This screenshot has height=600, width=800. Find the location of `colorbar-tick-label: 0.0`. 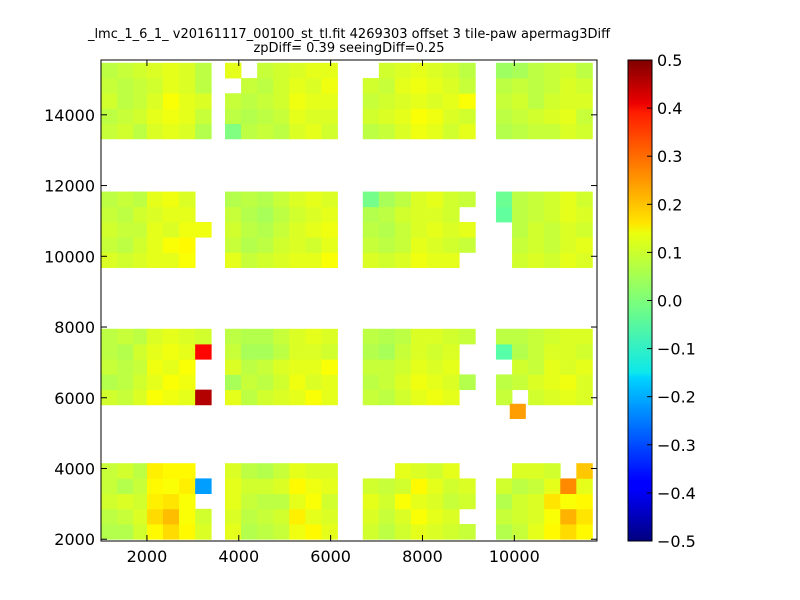

colorbar-tick-label: 0.0 is located at coordinates (669, 301).